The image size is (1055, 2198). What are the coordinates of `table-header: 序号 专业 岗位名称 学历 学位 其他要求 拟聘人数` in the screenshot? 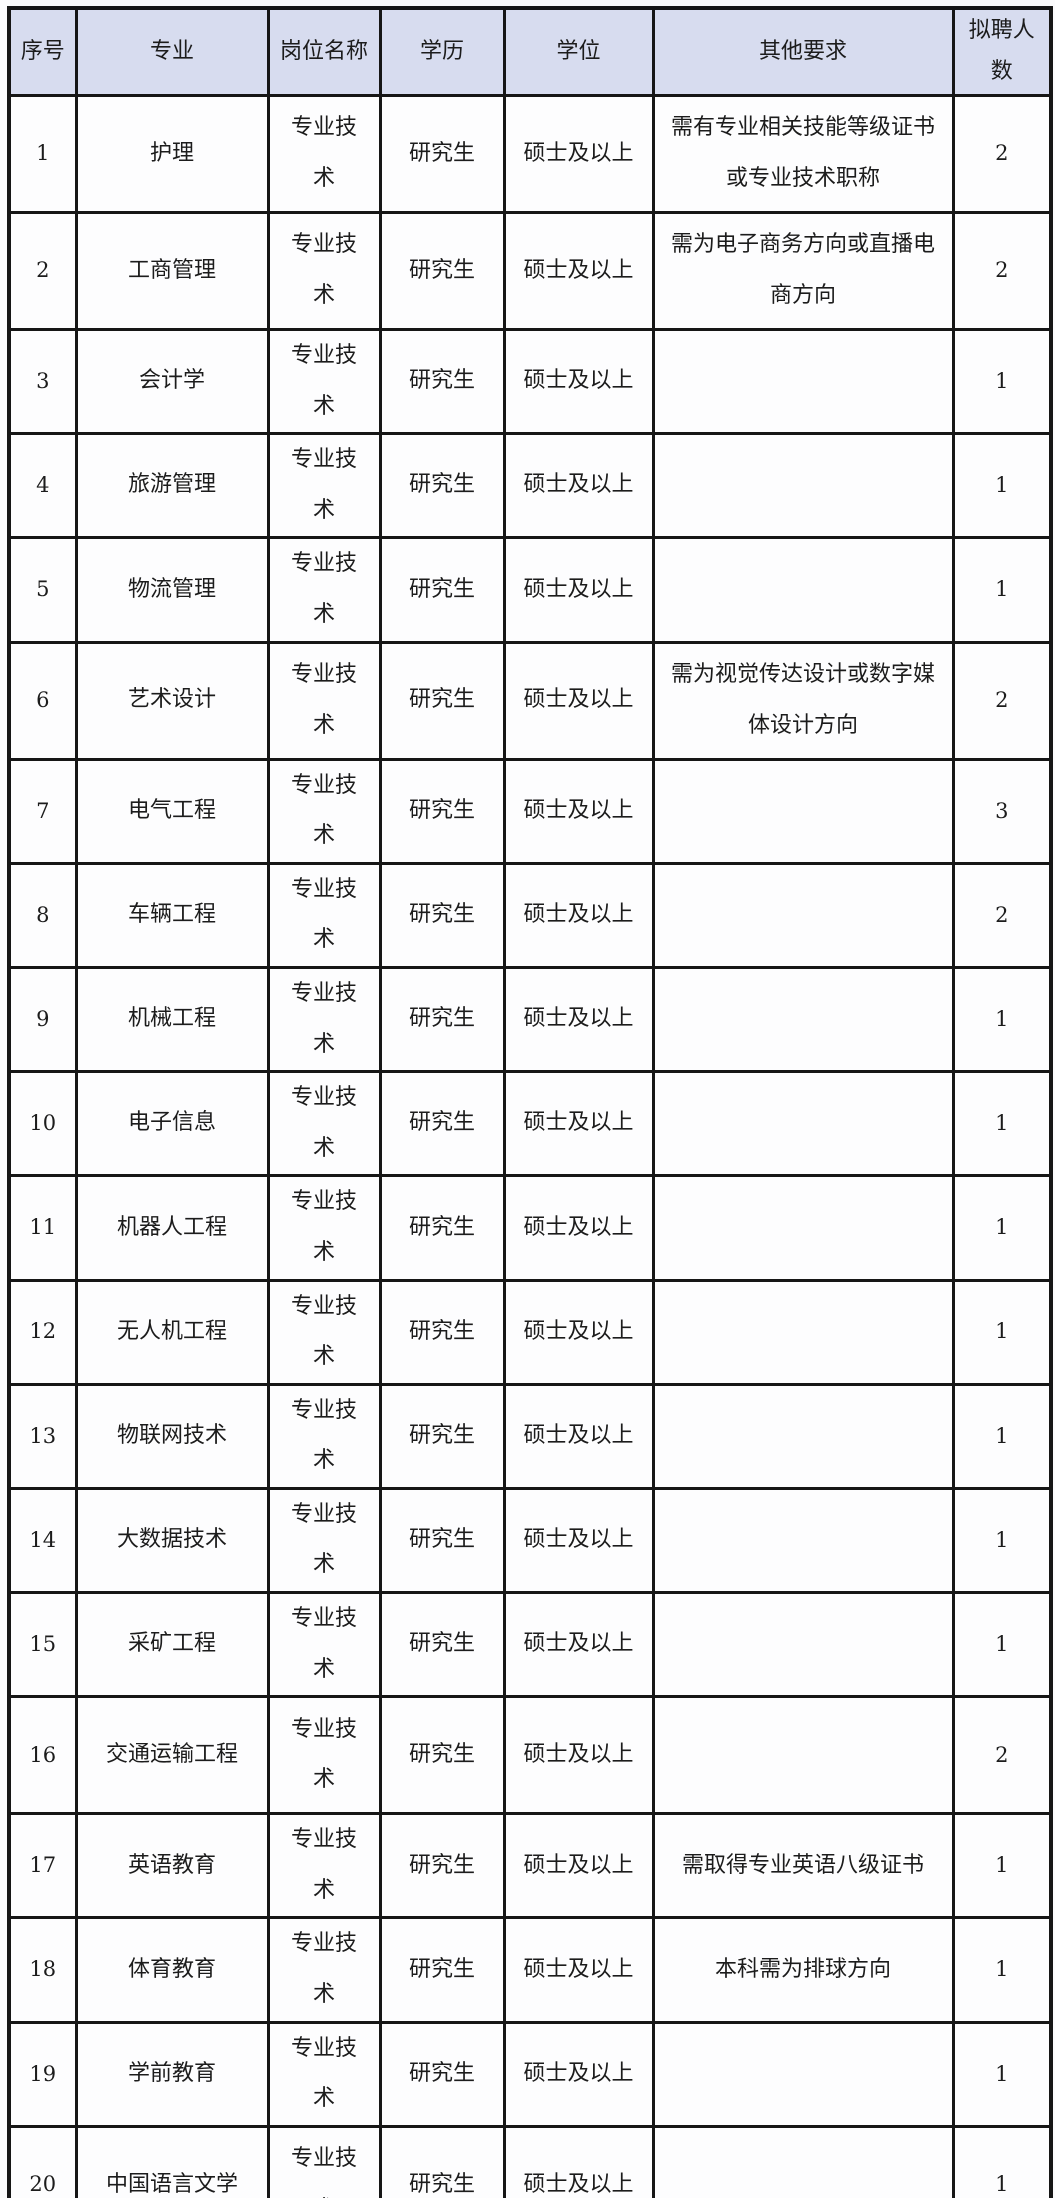 It's located at (530, 51).